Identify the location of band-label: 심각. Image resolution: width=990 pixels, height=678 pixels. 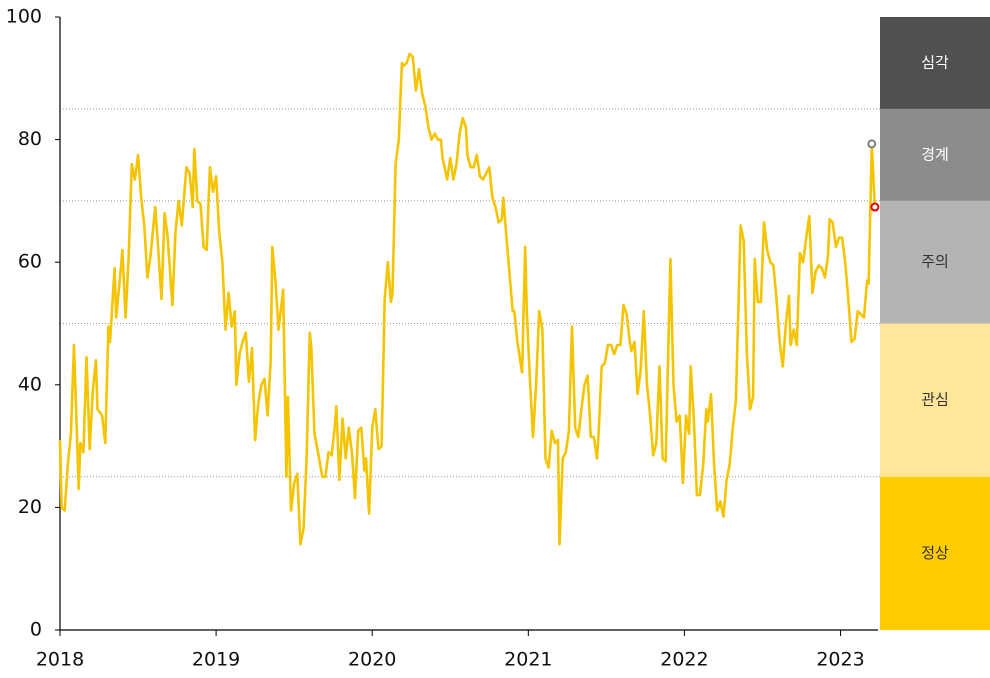
(935, 62).